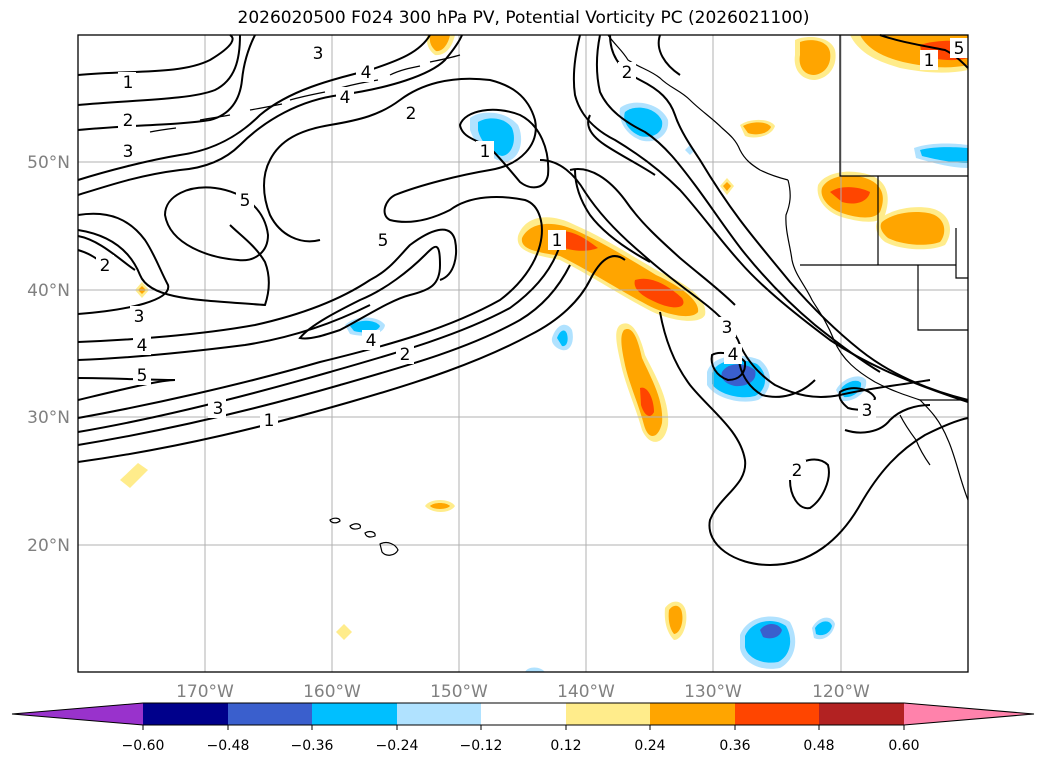  Describe the element at coordinates (903, 746) in the screenshot. I see `colorbar-tick-label: 0.60` at that location.